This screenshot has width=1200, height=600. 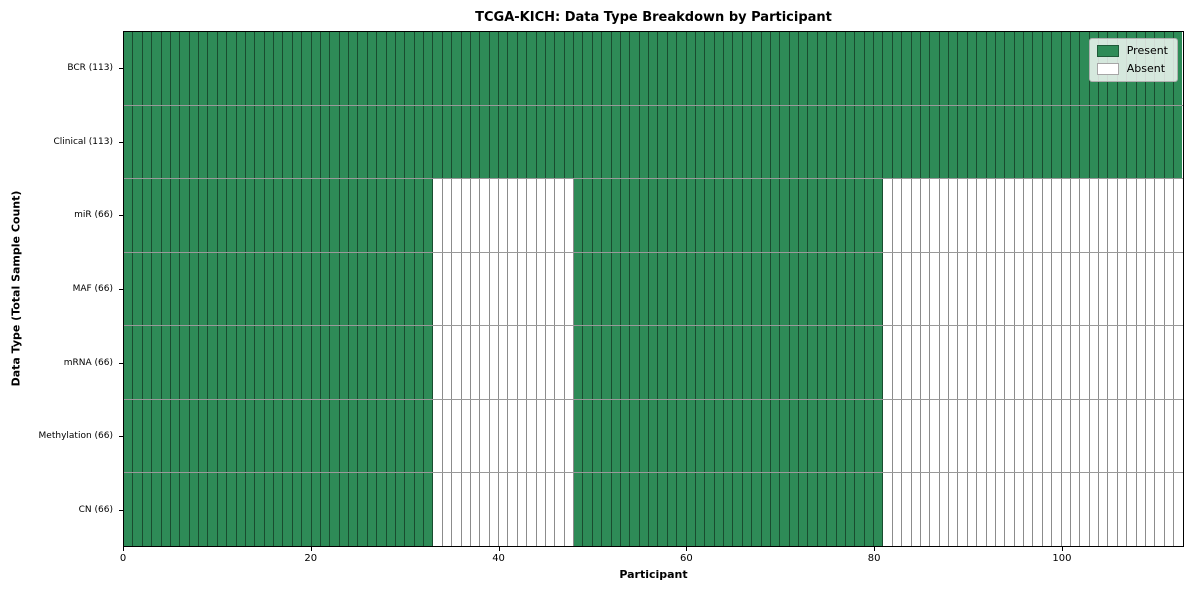 What do you see at coordinates (95, 510) in the screenshot?
I see `y-tick-label-cn: CN (66)` at bounding box center [95, 510].